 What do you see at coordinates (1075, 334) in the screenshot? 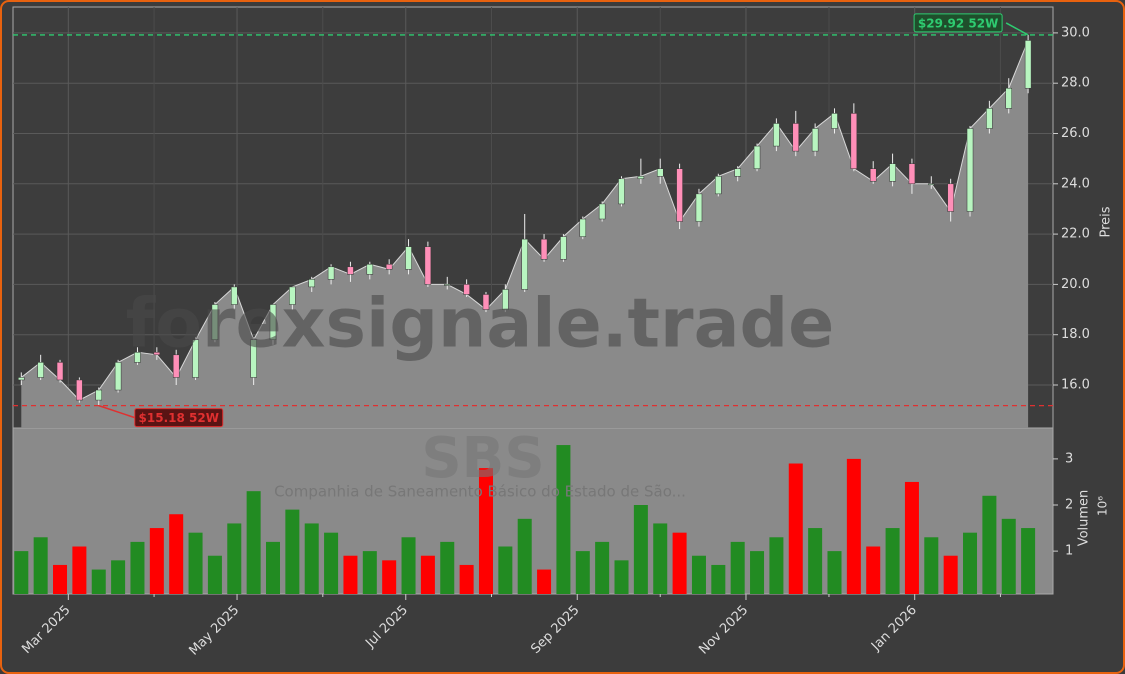
I see `y-tick-label: 18.0` at bounding box center [1075, 334].